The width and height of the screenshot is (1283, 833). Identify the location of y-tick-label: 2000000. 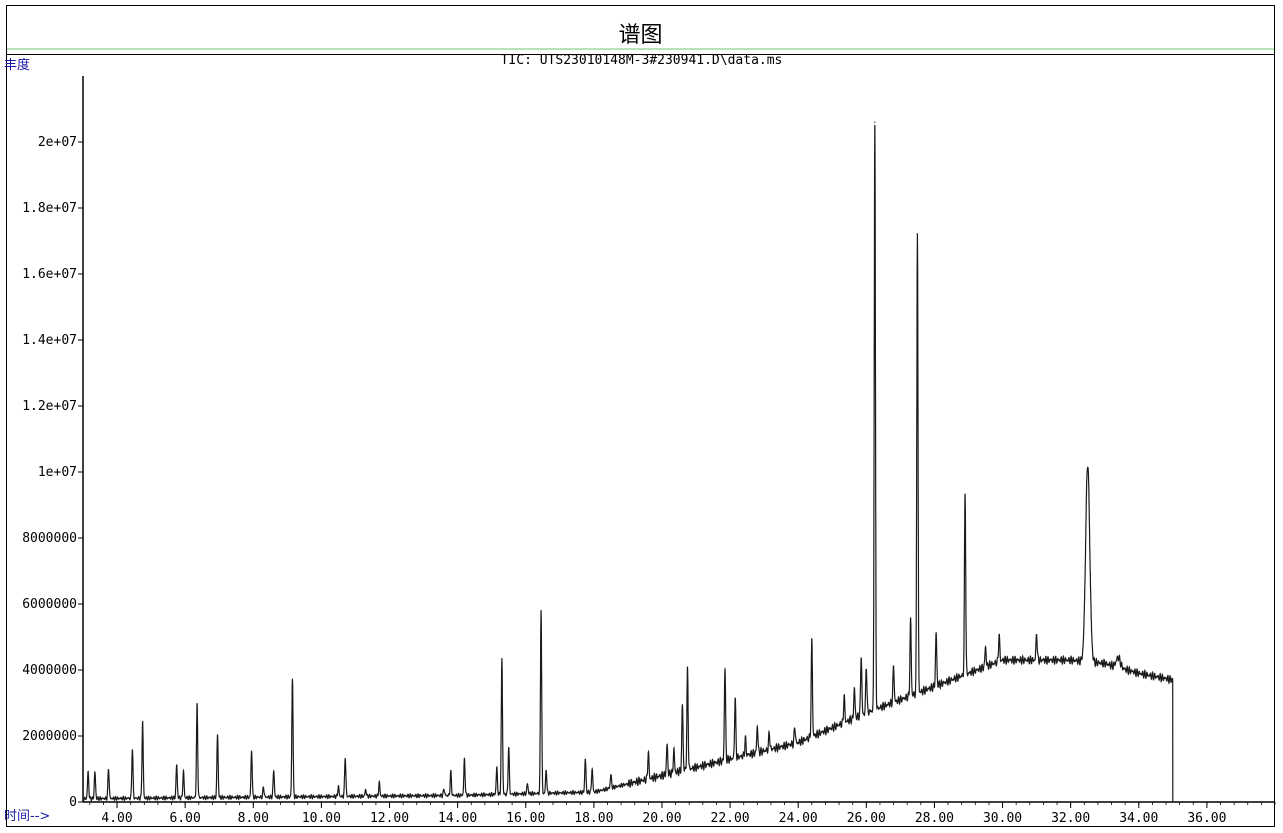
(49, 736).